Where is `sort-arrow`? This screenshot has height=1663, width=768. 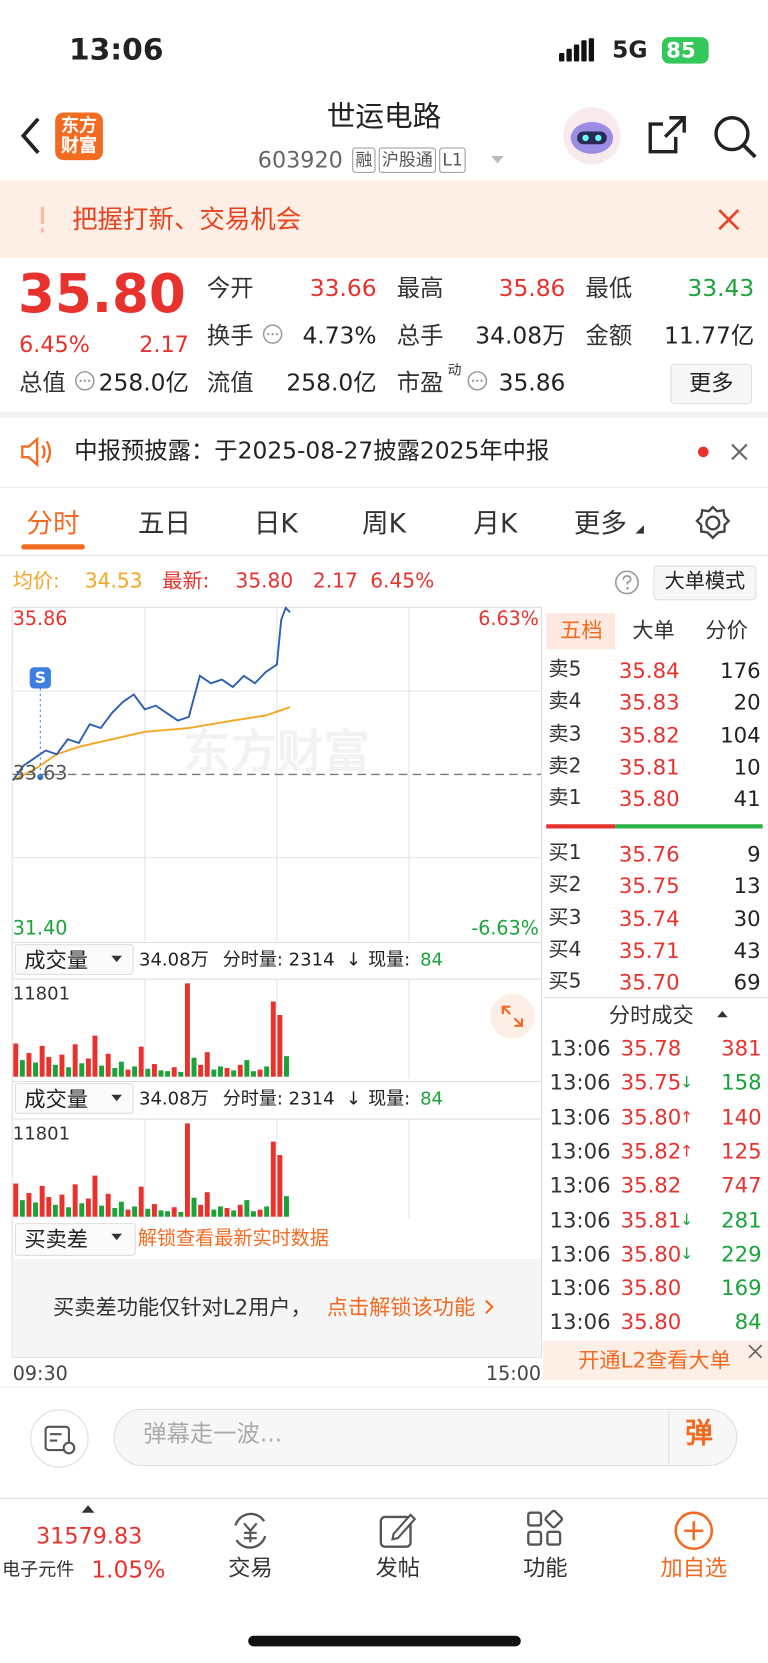
sort-arrow is located at coordinates (722, 1014).